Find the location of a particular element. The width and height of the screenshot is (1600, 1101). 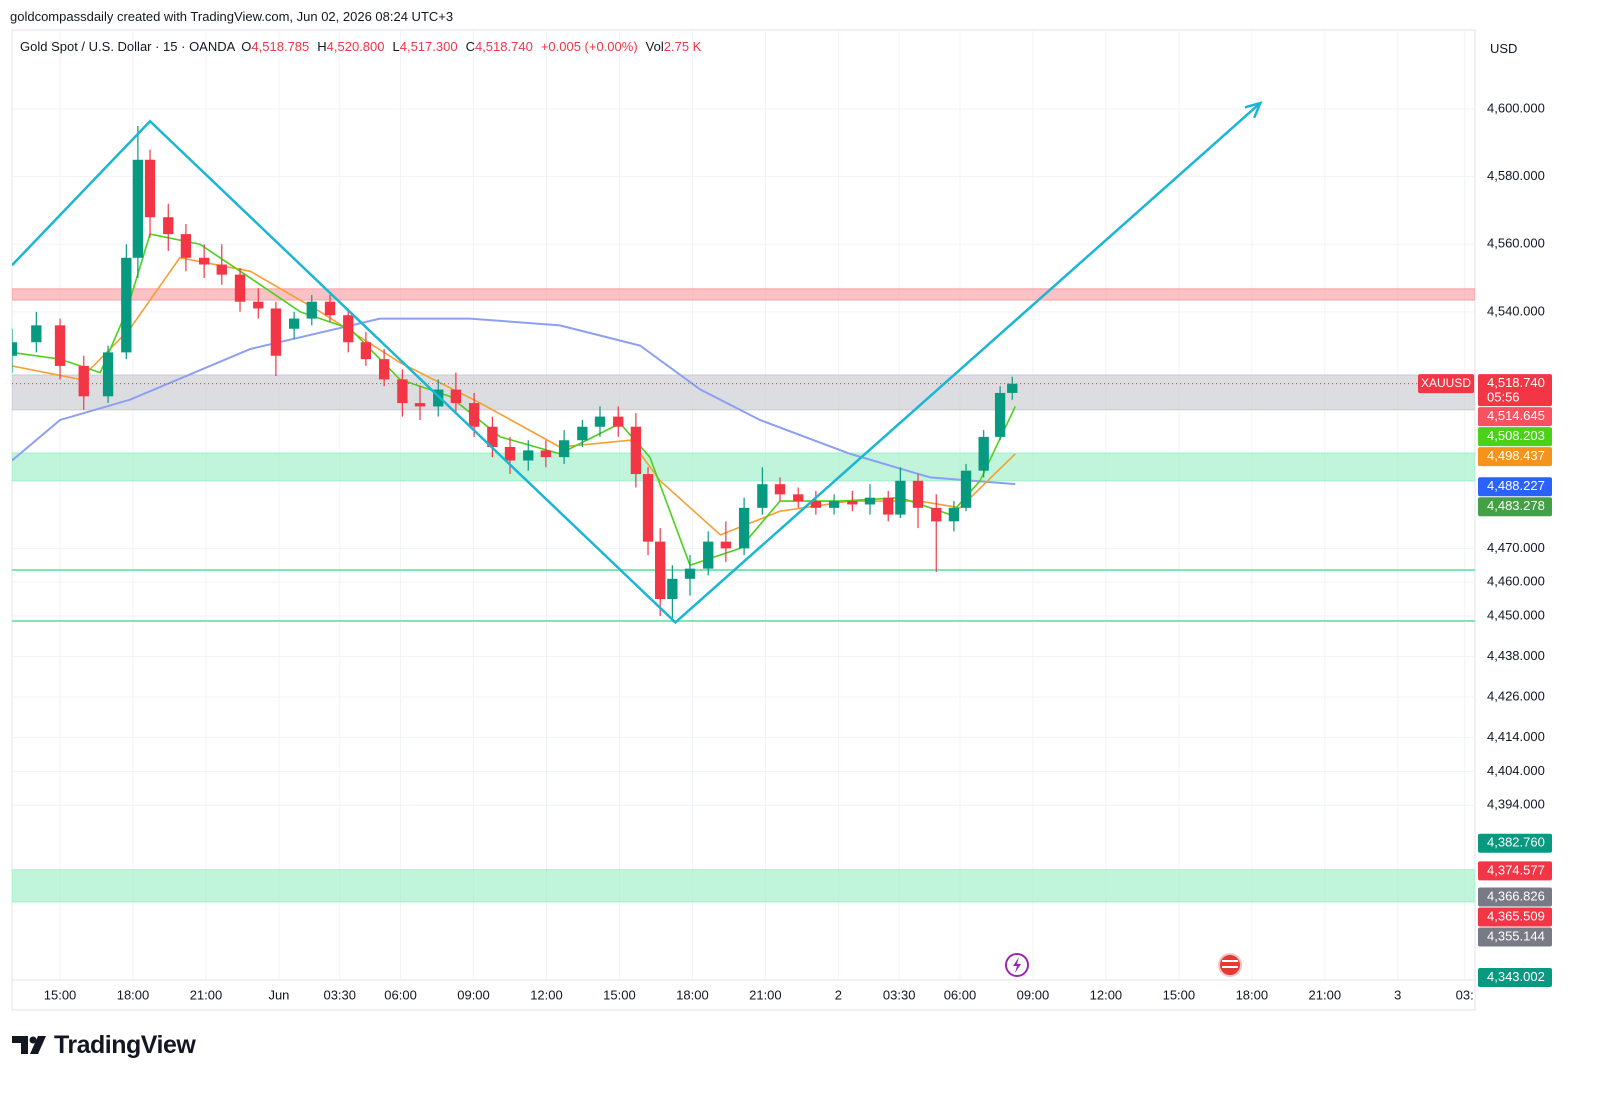

legend-value: 4,518.785 is located at coordinates (280, 46).